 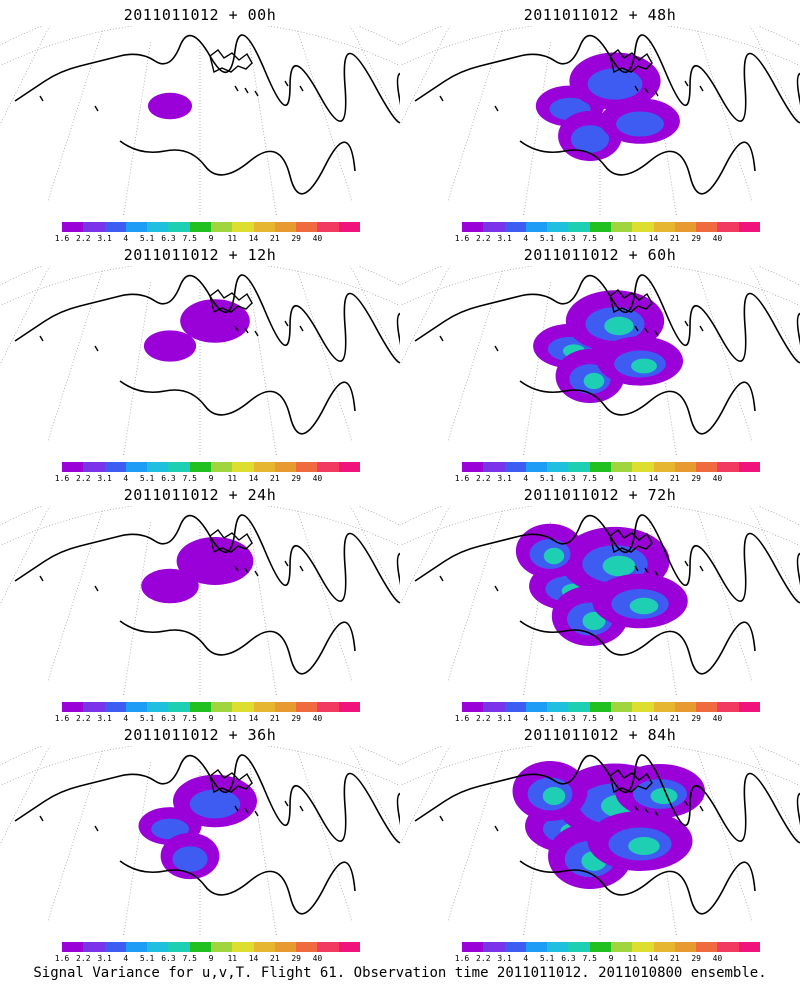 I want to click on variance-peak, so click(x=619, y=566).